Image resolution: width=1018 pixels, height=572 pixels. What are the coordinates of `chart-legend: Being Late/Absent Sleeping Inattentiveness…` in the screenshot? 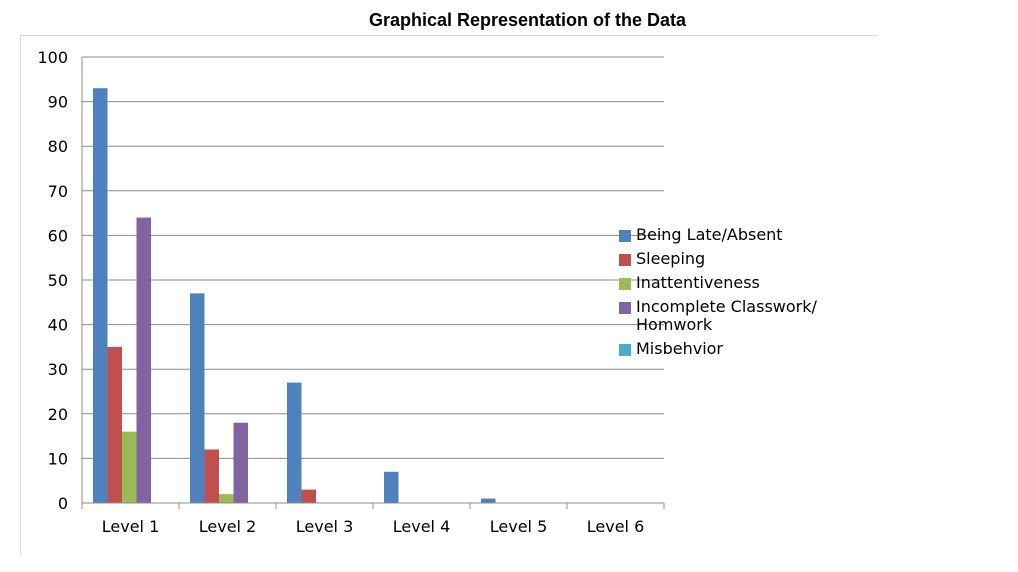 It's located at (732, 295).